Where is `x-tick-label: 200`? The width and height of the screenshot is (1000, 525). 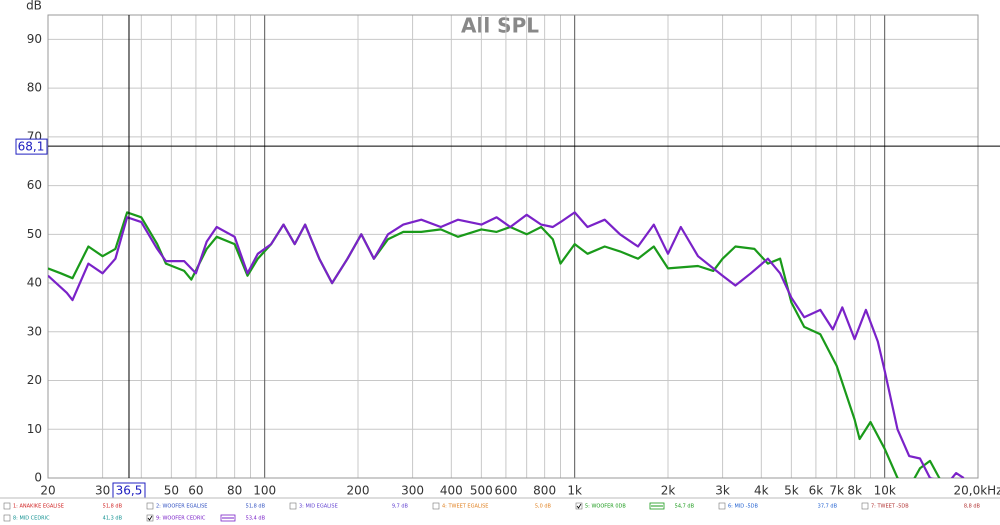 x-tick-label: 200 is located at coordinates (358, 491).